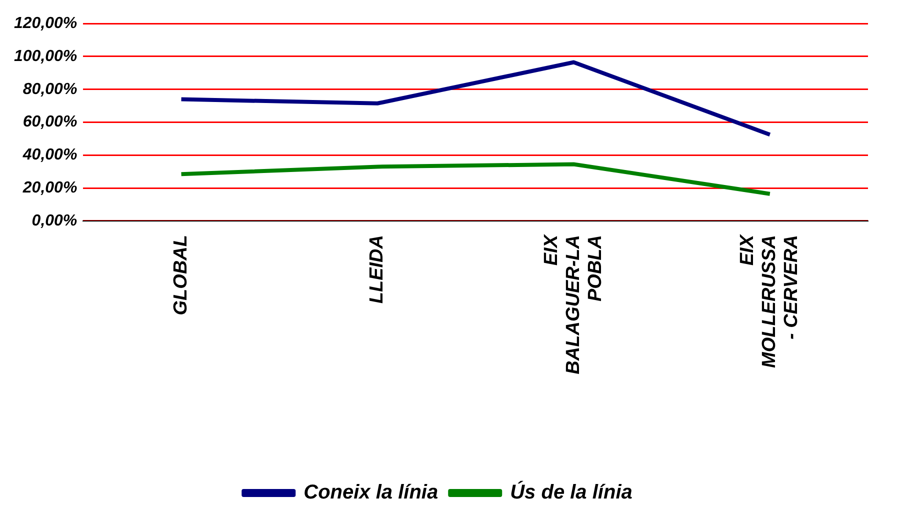  I want to click on y-tick-label: 60,00%, so click(50, 122).